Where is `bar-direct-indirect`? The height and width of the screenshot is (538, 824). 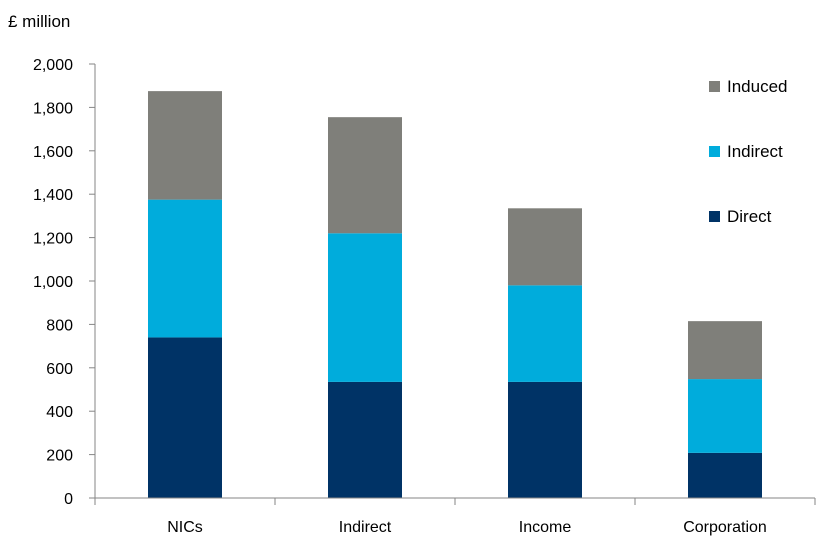
bar-direct-indirect is located at coordinates (365, 439).